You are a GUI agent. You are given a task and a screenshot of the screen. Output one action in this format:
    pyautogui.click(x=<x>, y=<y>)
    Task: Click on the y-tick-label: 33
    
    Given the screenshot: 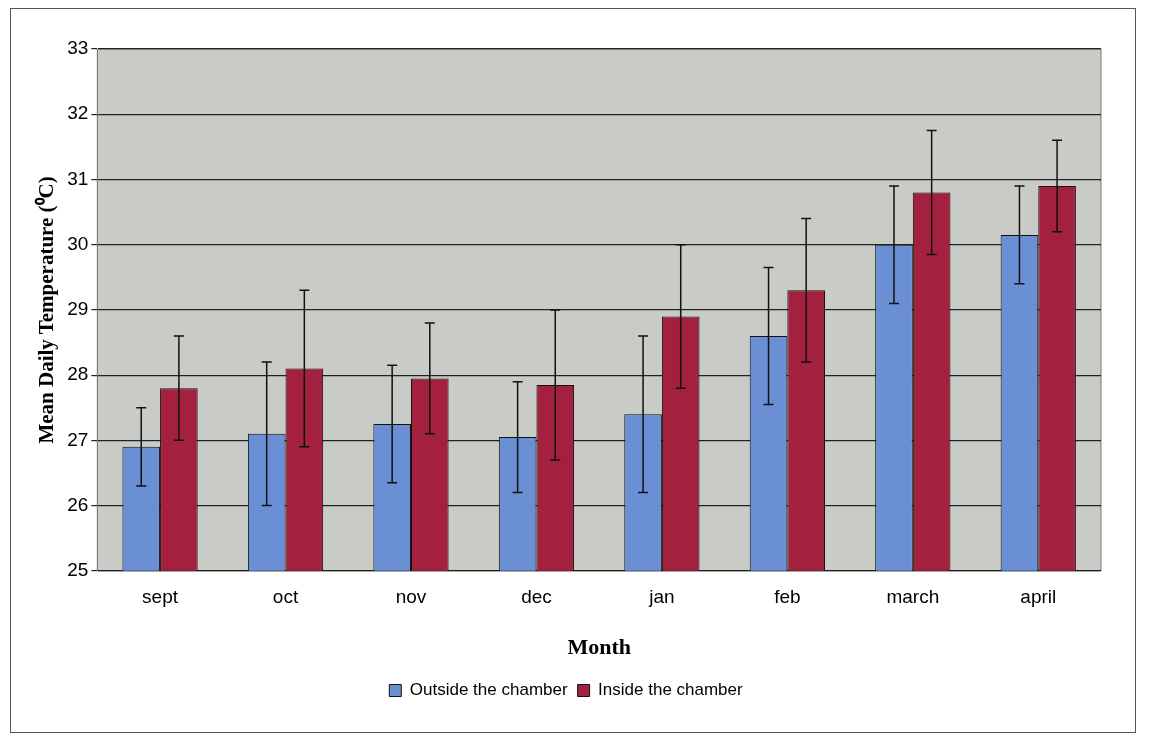 What is the action you would take?
    pyautogui.click(x=78, y=48)
    